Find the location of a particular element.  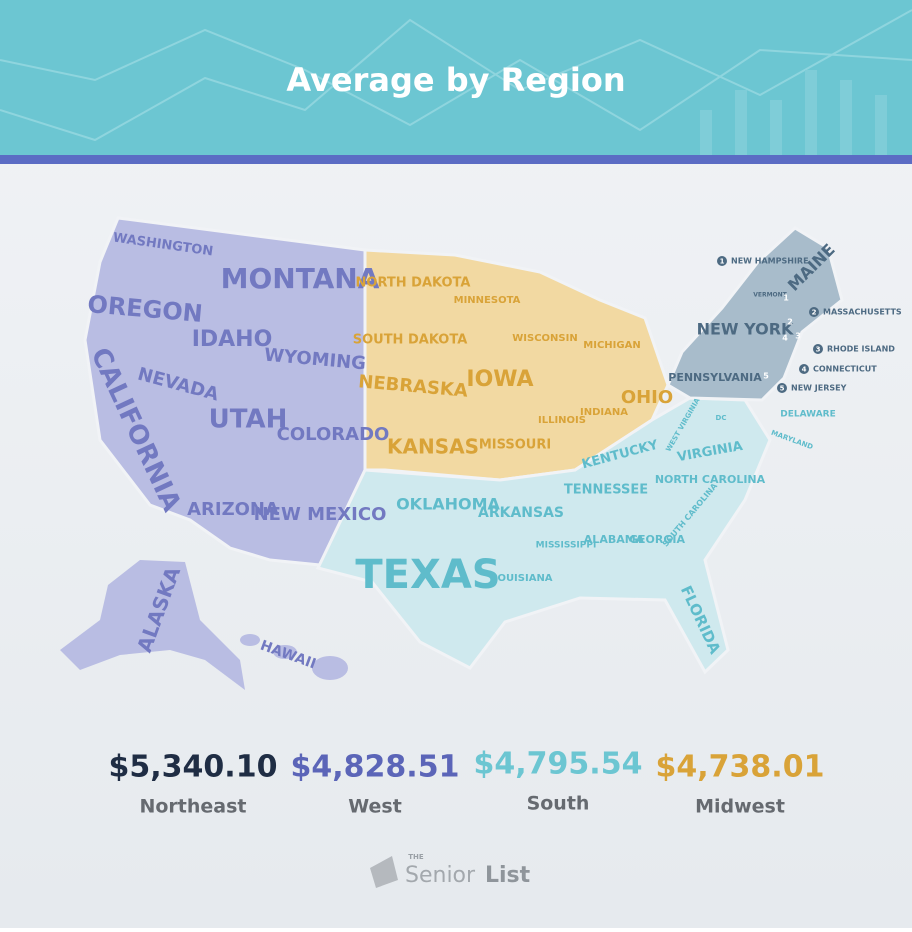

region-name: South is located at coordinates (558, 804).